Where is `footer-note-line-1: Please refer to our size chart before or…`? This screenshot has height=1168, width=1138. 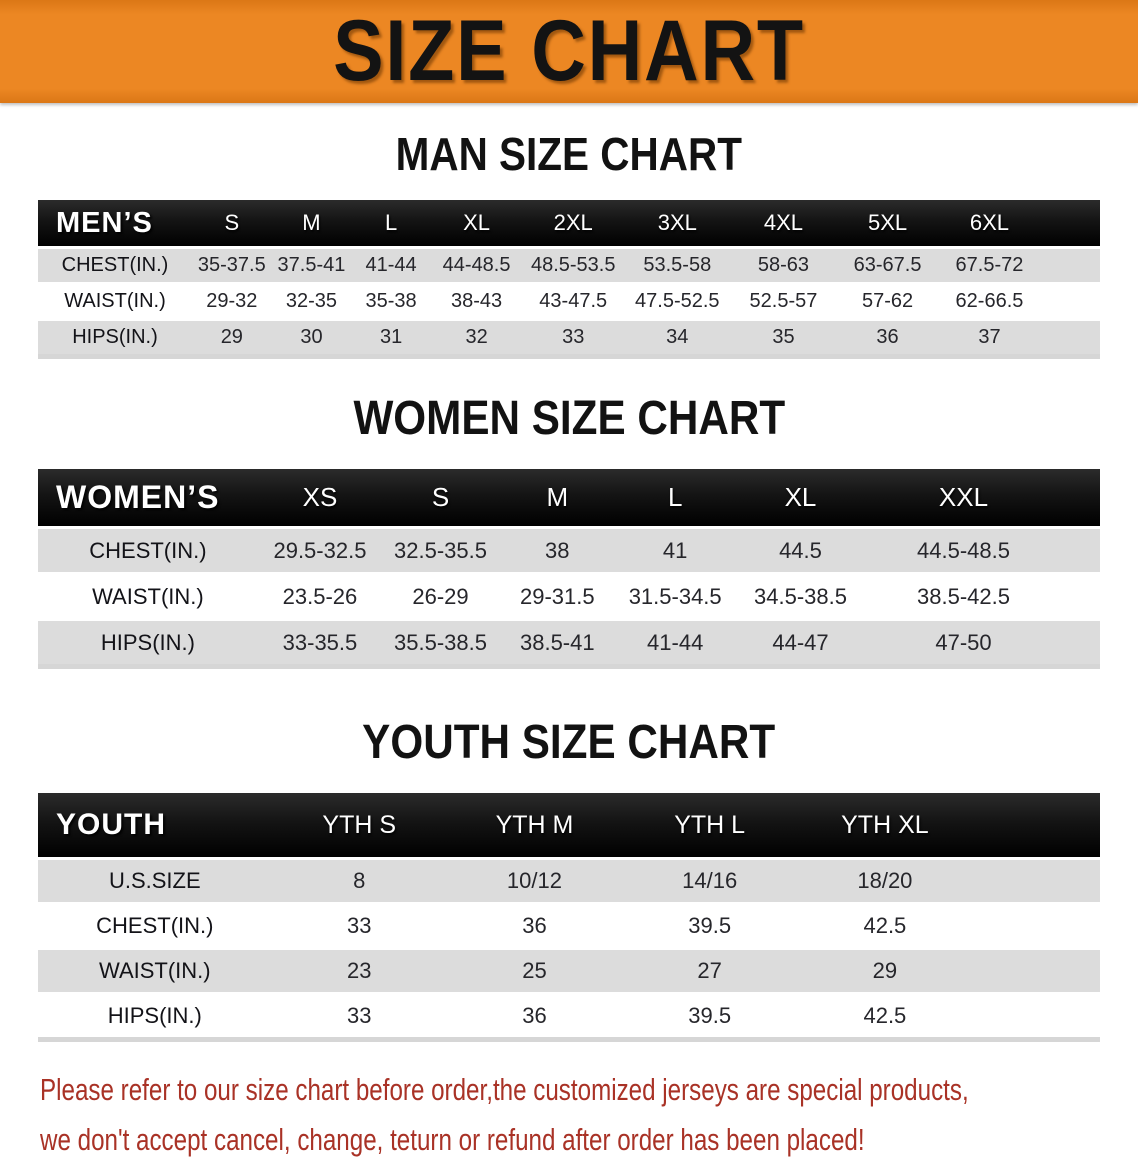 footer-note-line-1: Please refer to our size chart before or… is located at coordinates (589, 1093).